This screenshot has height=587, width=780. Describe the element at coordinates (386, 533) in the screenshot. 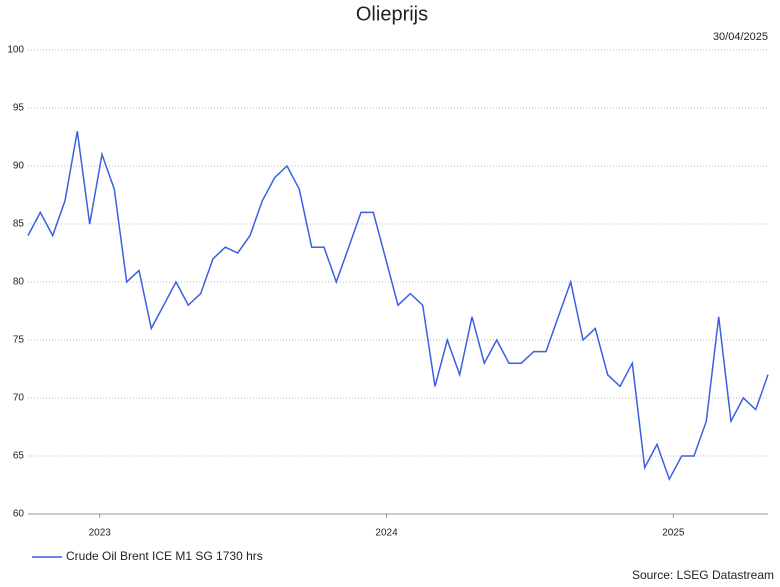

I see `x-tick-label: 2024` at that location.